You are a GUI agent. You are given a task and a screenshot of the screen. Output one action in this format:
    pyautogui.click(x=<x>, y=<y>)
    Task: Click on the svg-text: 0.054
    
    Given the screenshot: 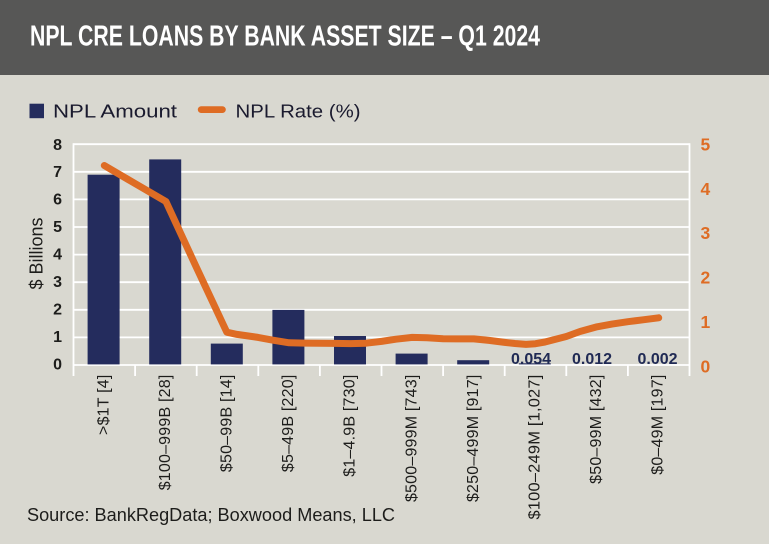 What is the action you would take?
    pyautogui.click(x=531, y=359)
    